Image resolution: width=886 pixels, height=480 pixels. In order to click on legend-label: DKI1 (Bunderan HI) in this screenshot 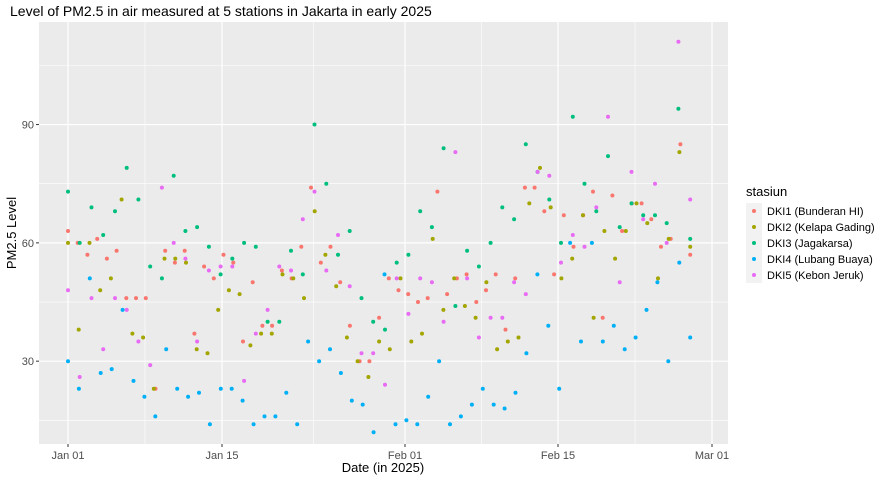, I will do `click(815, 212)`.